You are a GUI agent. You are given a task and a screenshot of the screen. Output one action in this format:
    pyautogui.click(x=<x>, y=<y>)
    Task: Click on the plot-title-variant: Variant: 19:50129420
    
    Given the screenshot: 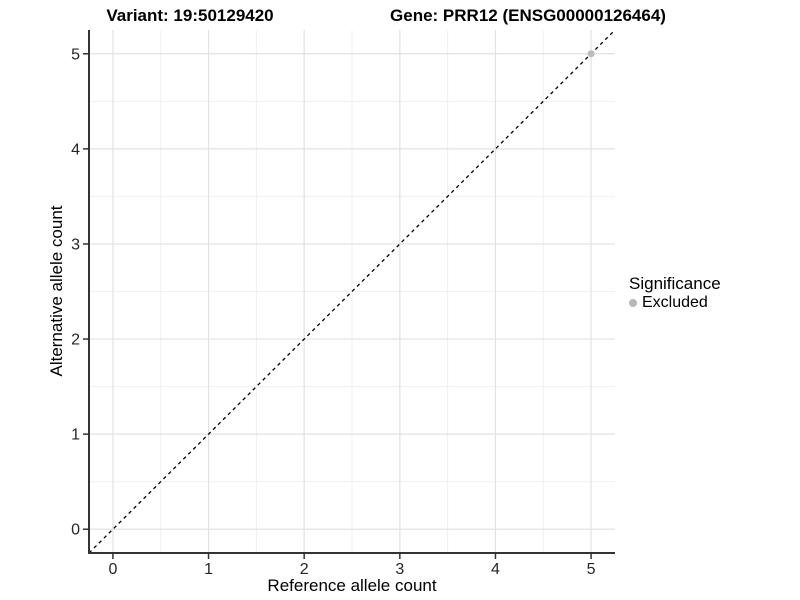 What is the action you would take?
    pyautogui.click(x=190, y=15)
    